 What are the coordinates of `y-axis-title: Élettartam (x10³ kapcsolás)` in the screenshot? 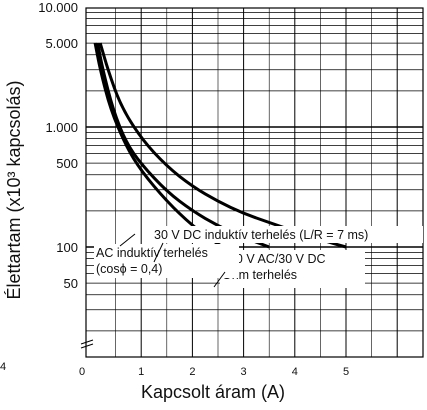 It's located at (14, 189).